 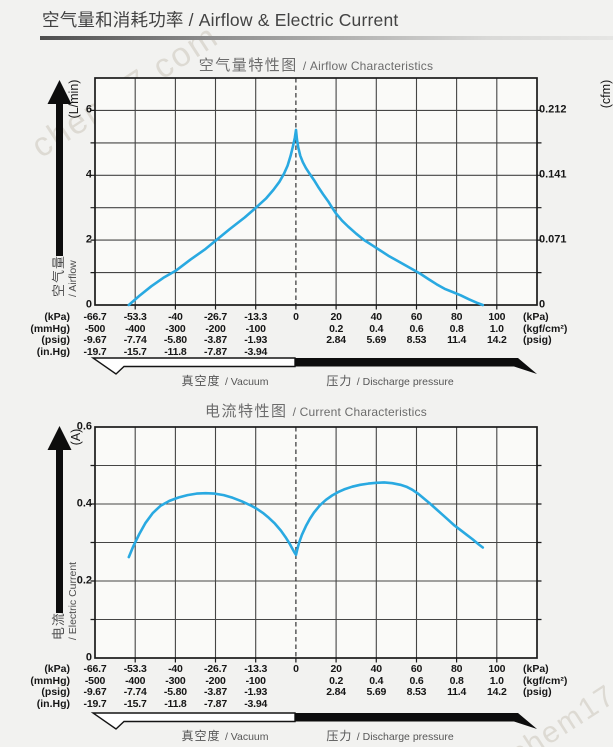 What do you see at coordinates (215, 703) in the screenshot?
I see `x-tick-label: -7.87` at bounding box center [215, 703].